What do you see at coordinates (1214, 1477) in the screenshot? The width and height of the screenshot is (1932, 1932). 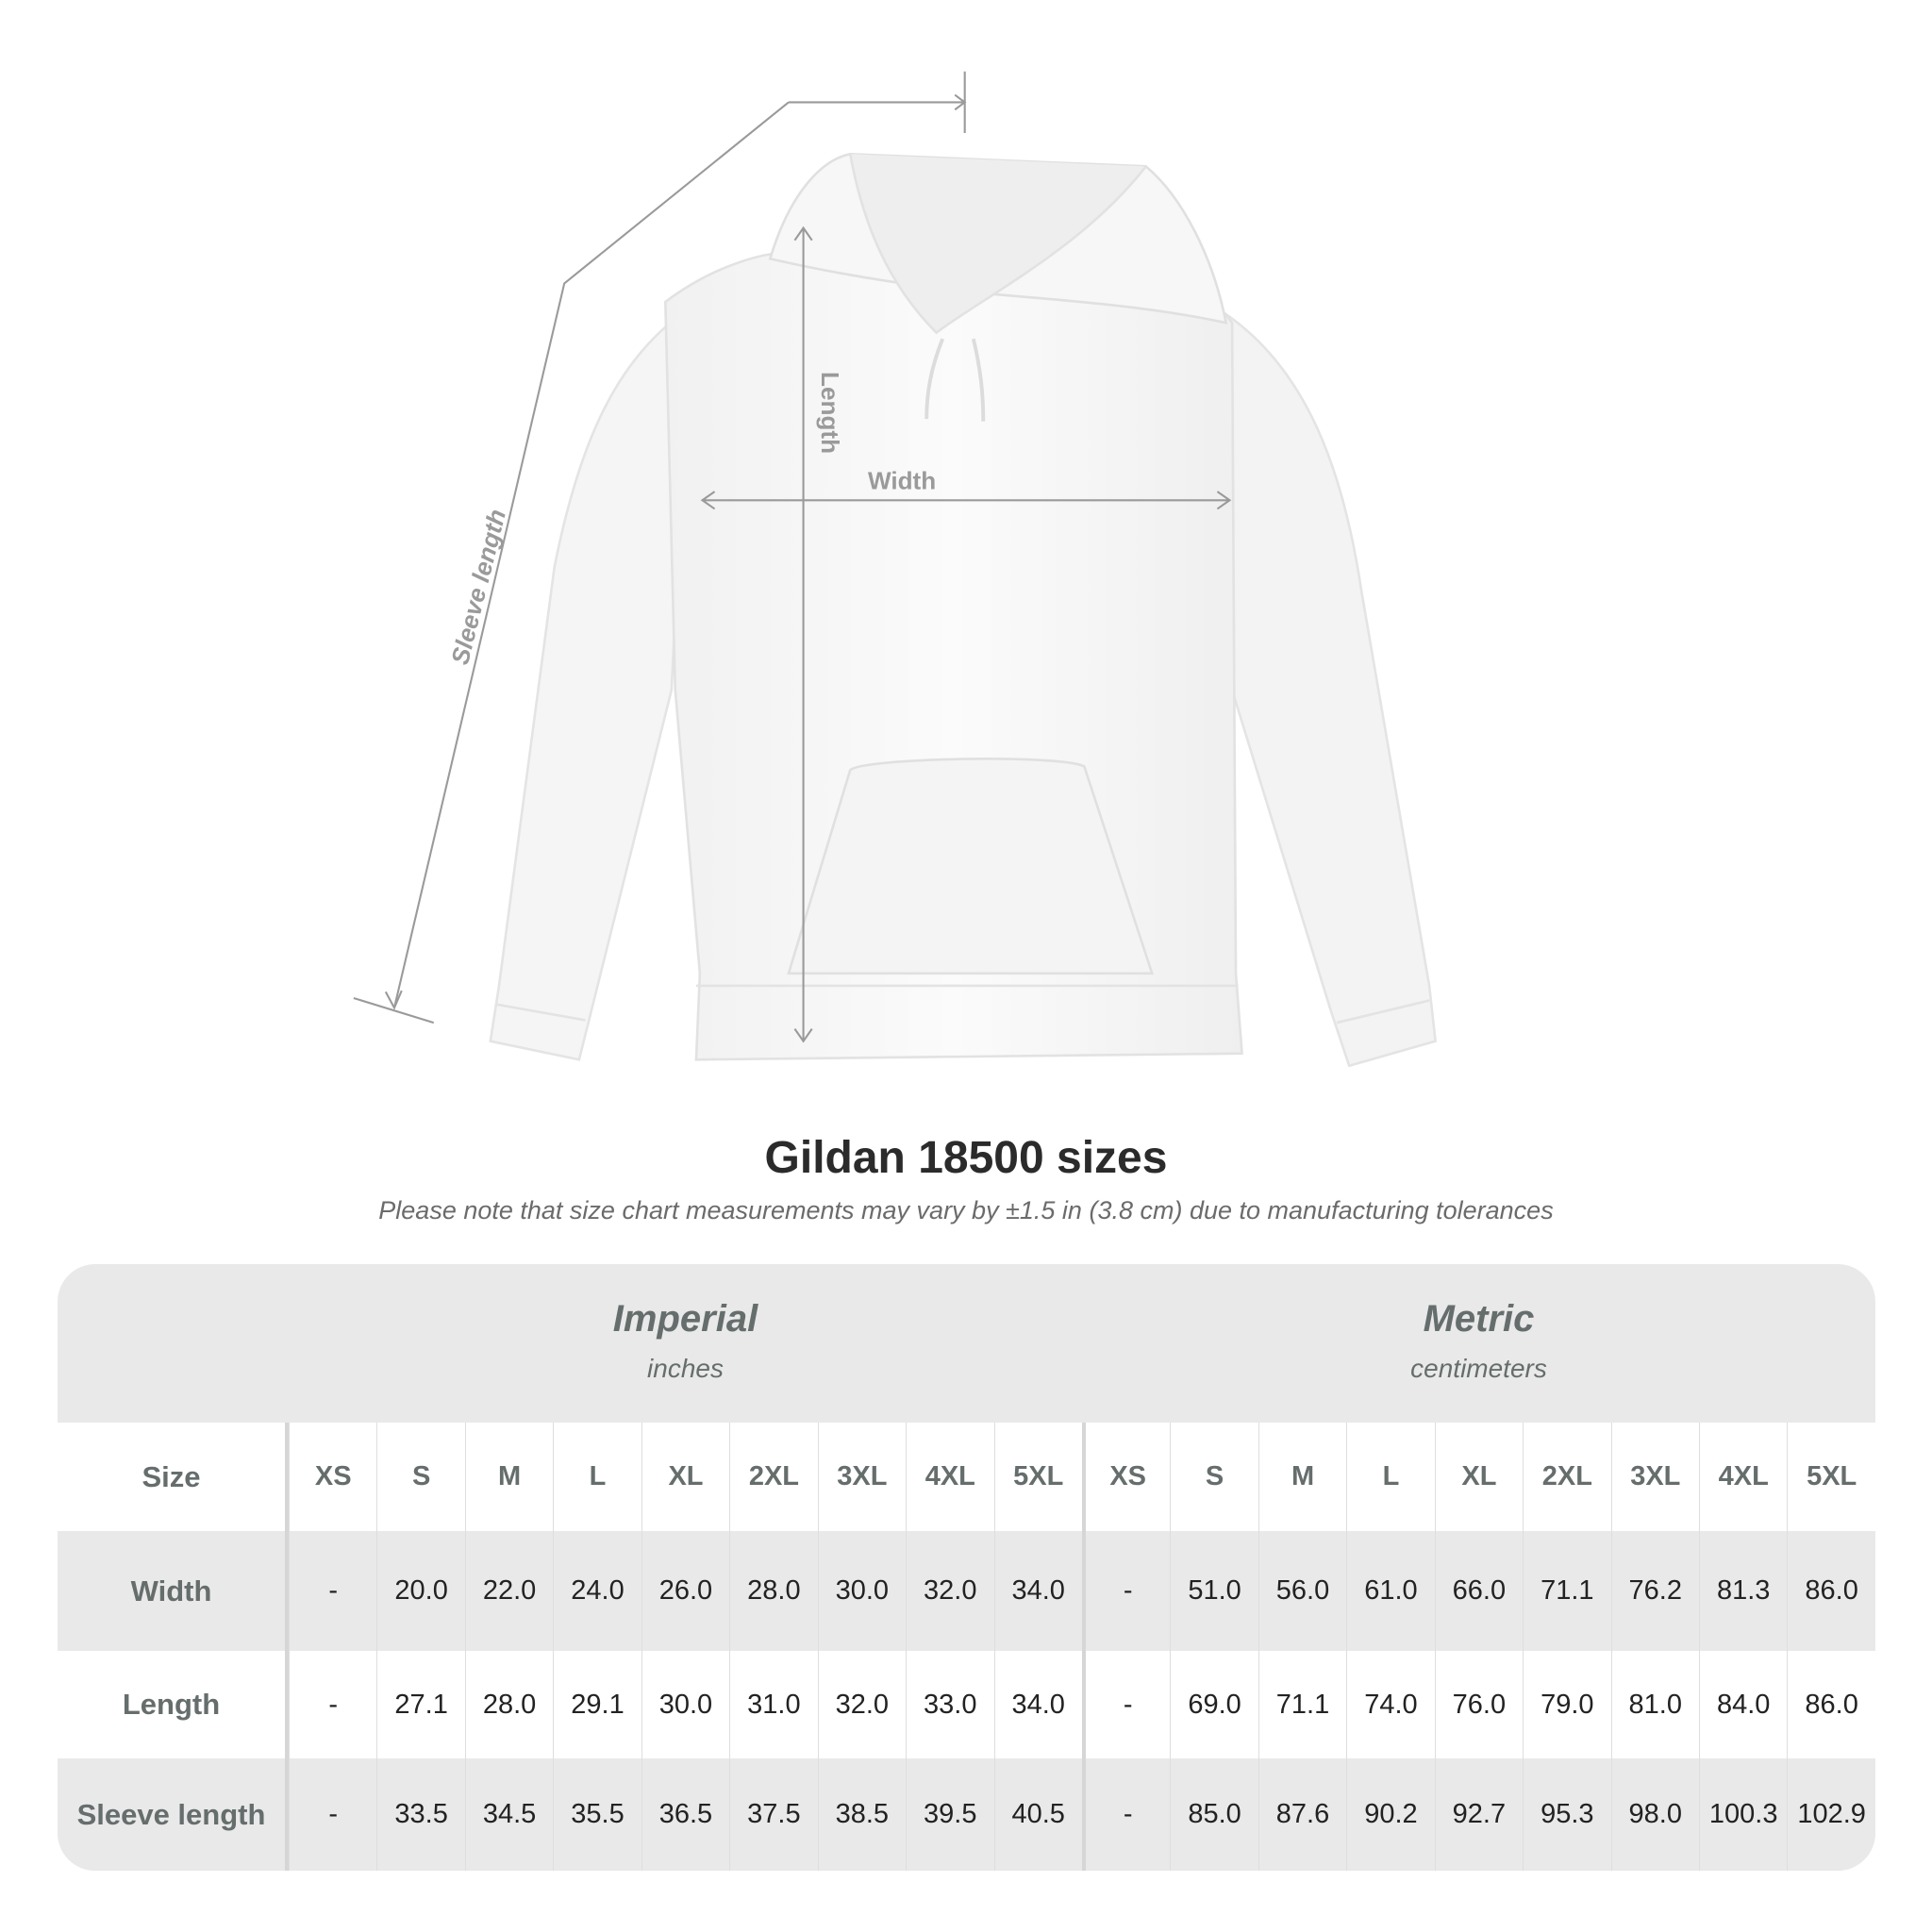 I see `size-header-metric: S` at bounding box center [1214, 1477].